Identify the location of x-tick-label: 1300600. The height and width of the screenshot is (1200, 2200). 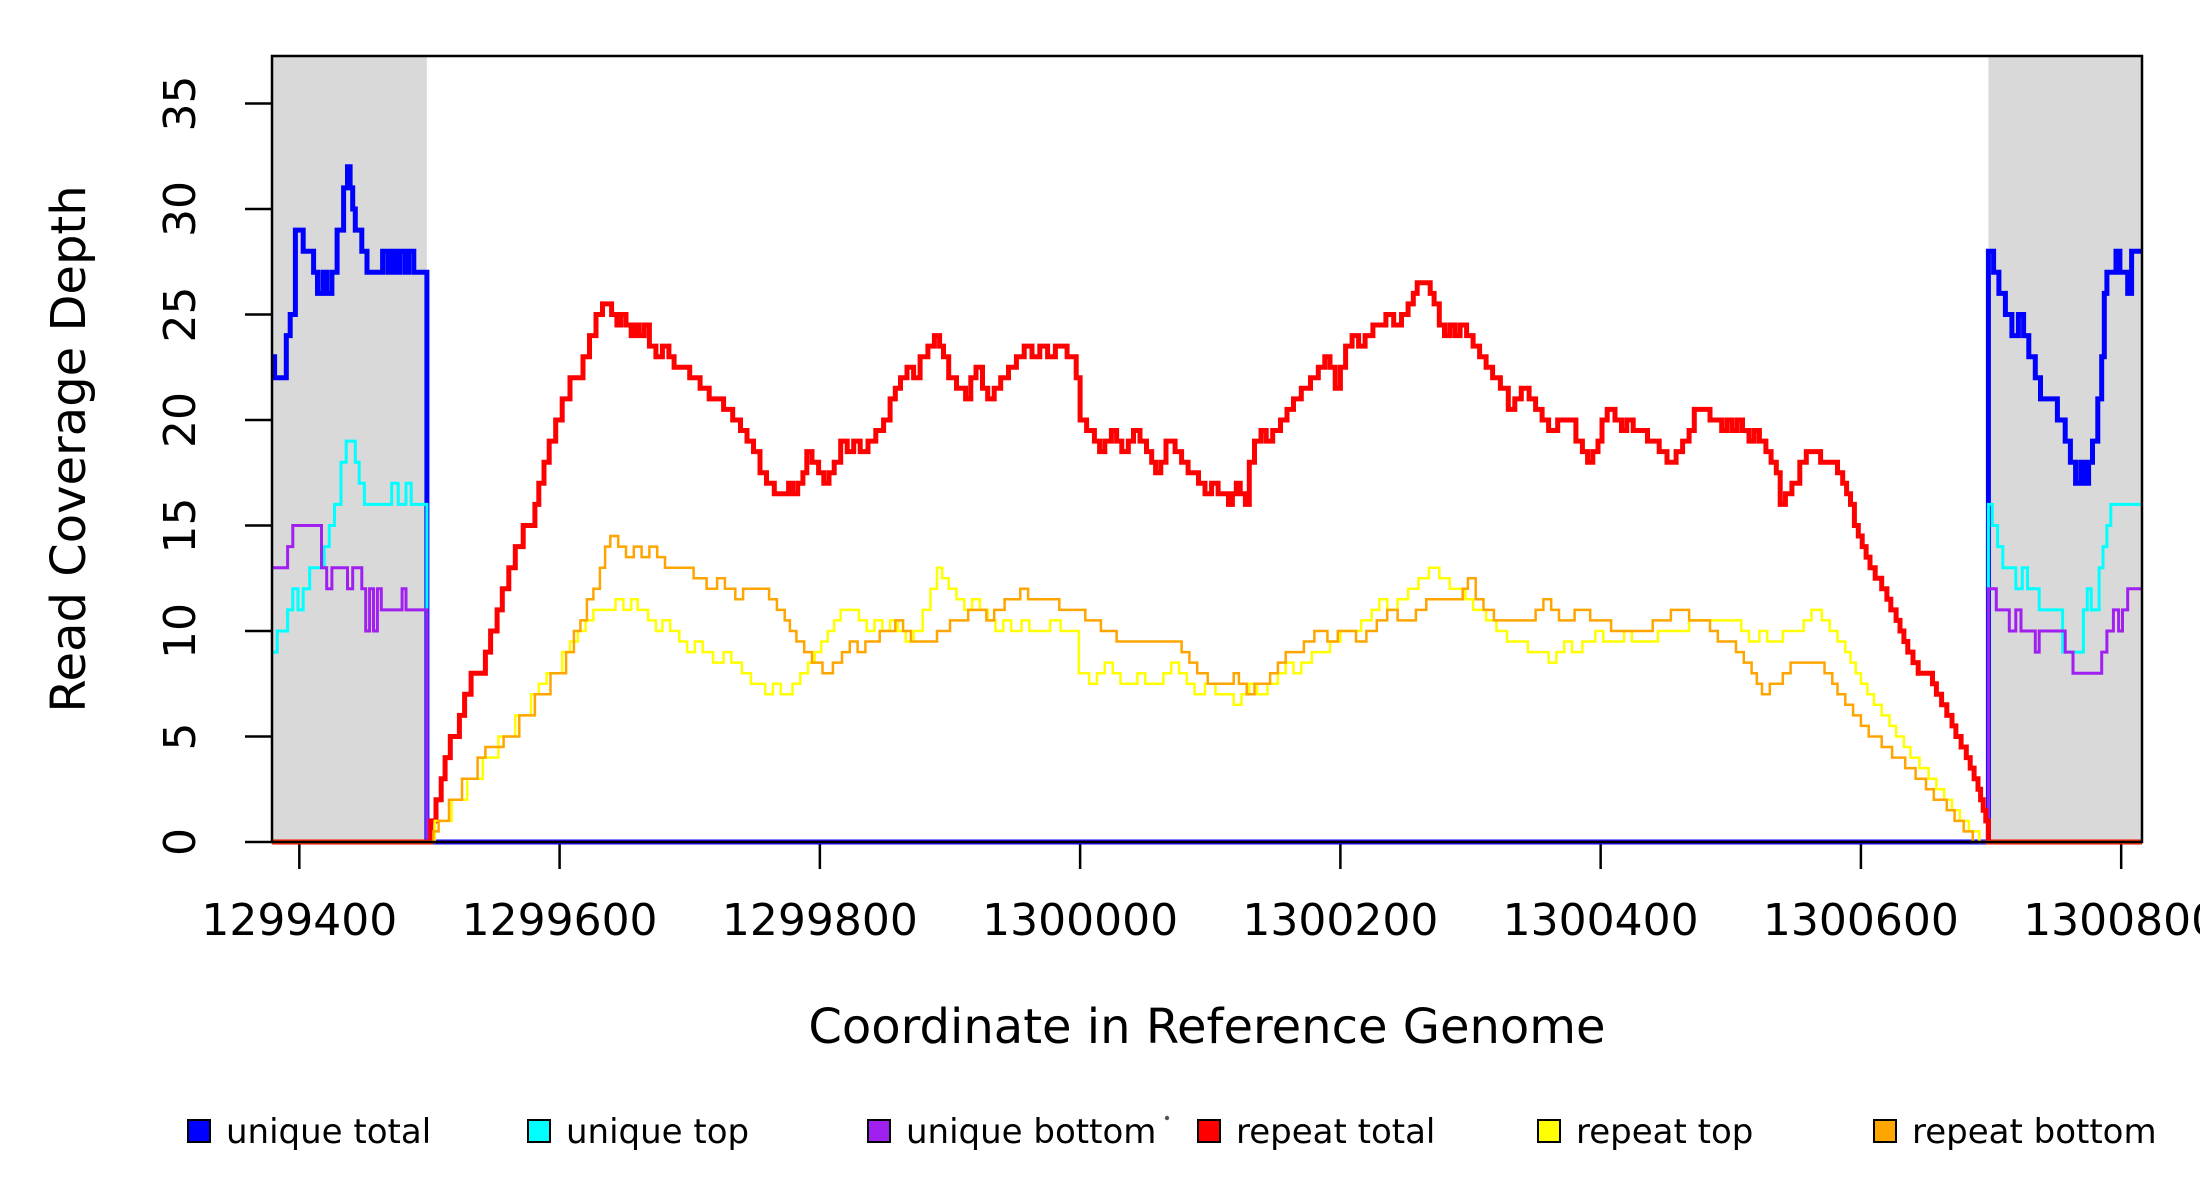
(1861, 920).